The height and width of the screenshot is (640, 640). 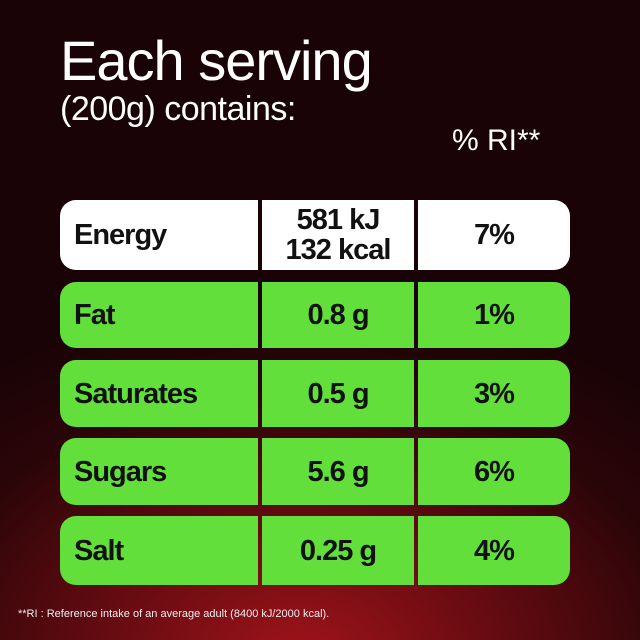 I want to click on subtitle: (200g) contains:, so click(x=178, y=109).